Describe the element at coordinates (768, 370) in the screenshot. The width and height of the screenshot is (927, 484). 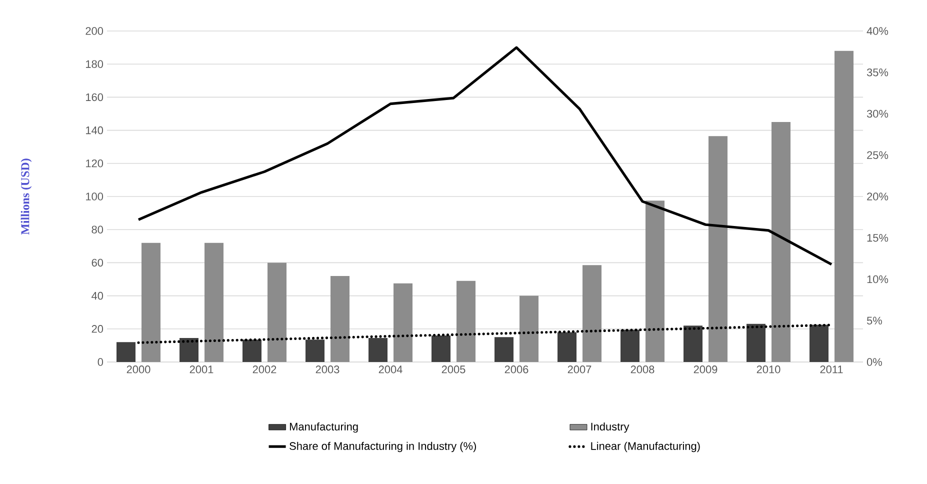
I see `x-tick-label: 2010` at that location.